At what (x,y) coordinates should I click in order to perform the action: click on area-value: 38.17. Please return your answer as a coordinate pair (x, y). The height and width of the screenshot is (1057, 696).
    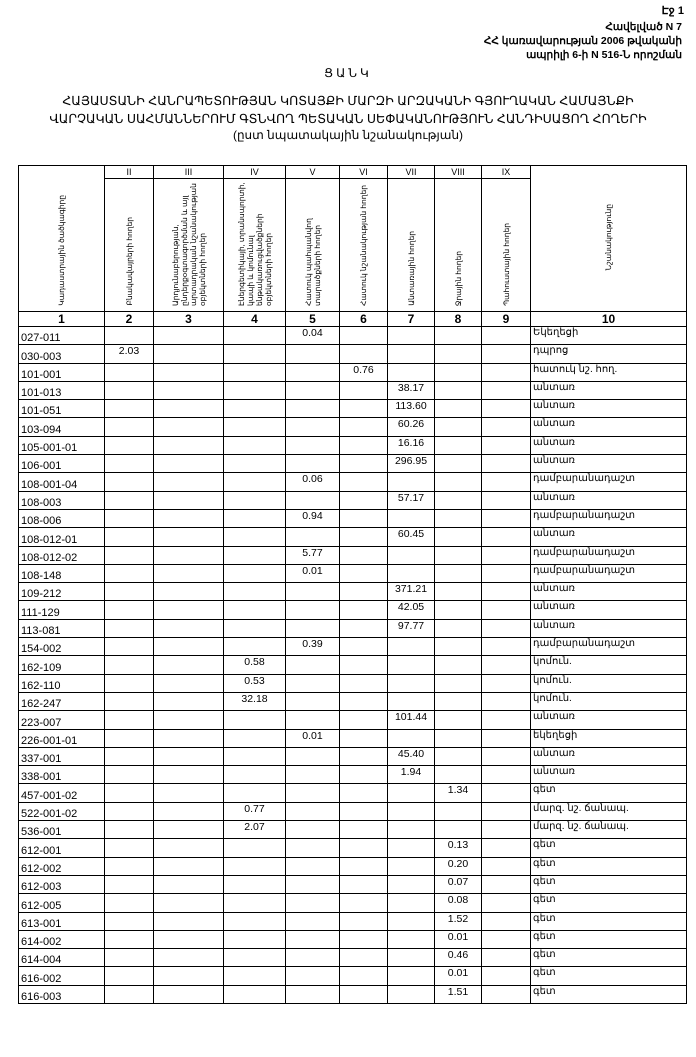
    Looking at the image, I should click on (411, 390).